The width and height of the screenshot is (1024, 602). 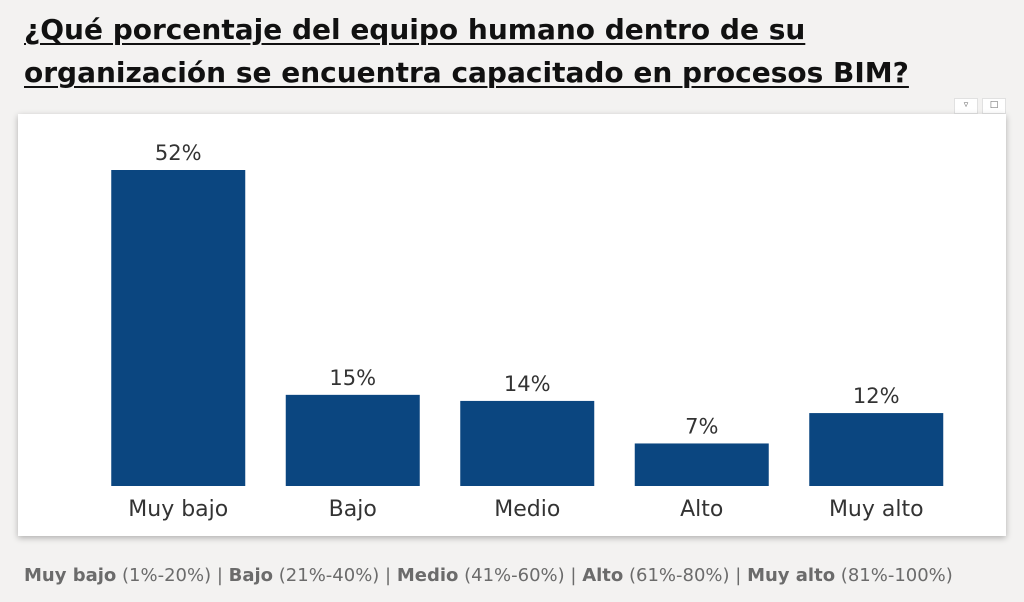 I want to click on category-tick-label: Alto, so click(x=701, y=509).